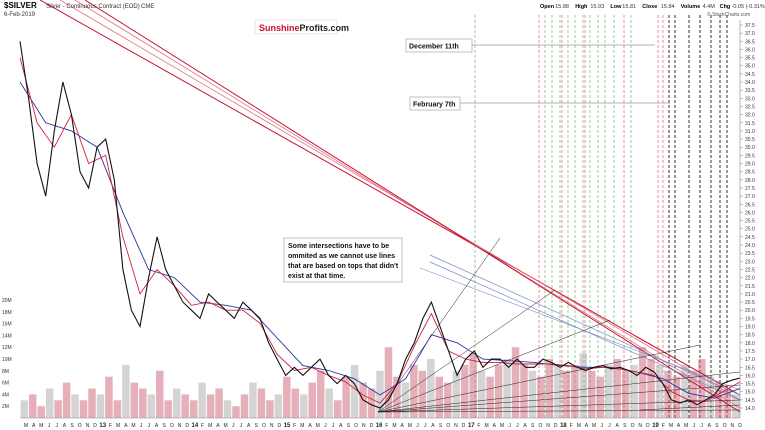 This screenshot has width=765, height=430. I want to click on fan-line, so click(539, 378).